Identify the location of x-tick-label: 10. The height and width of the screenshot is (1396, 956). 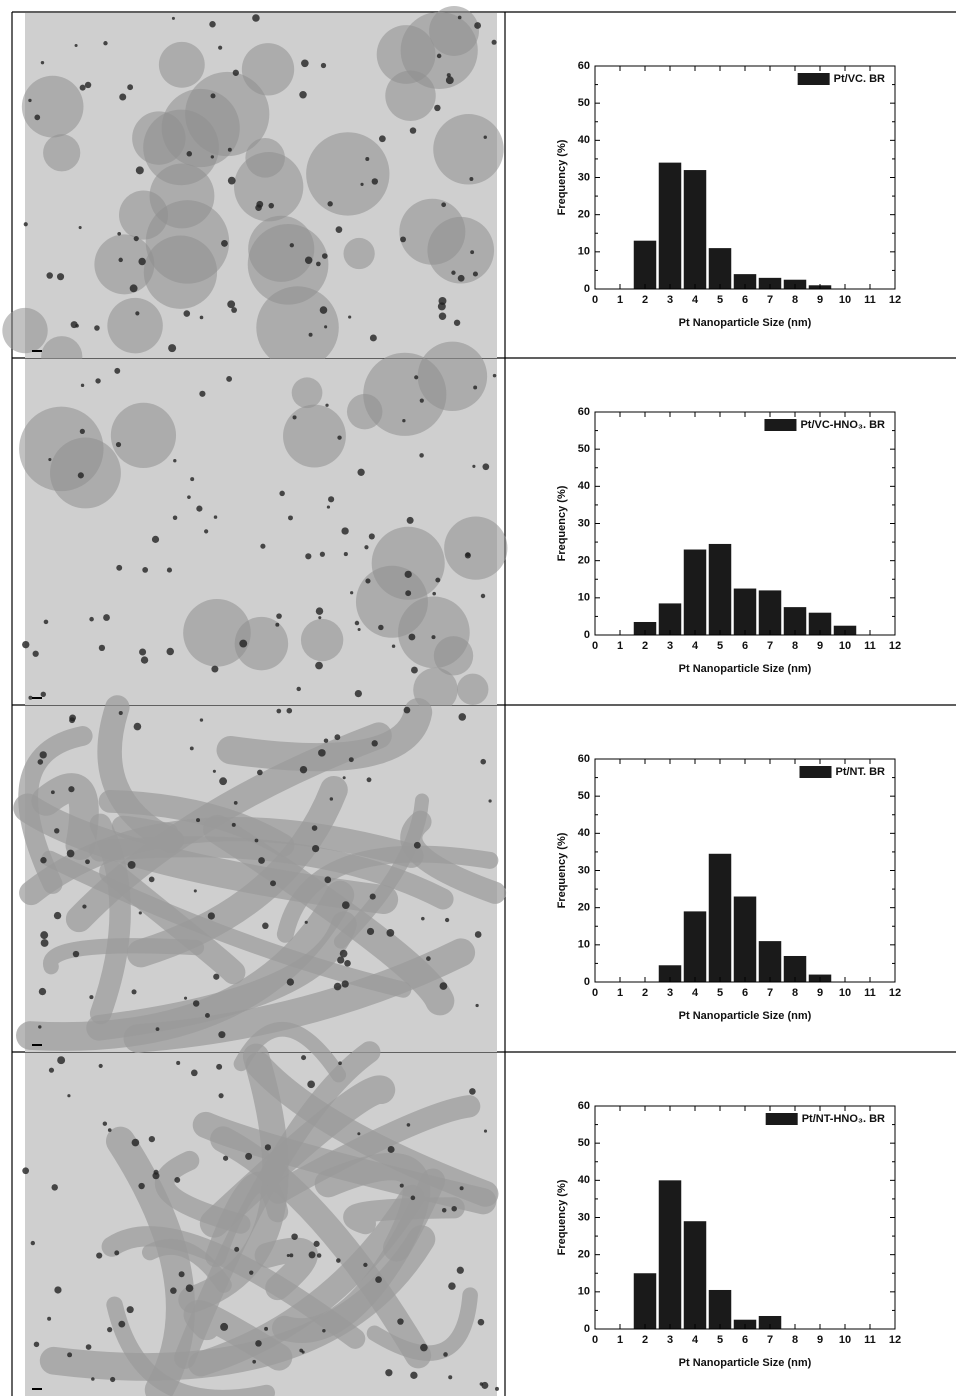
(845, 993).